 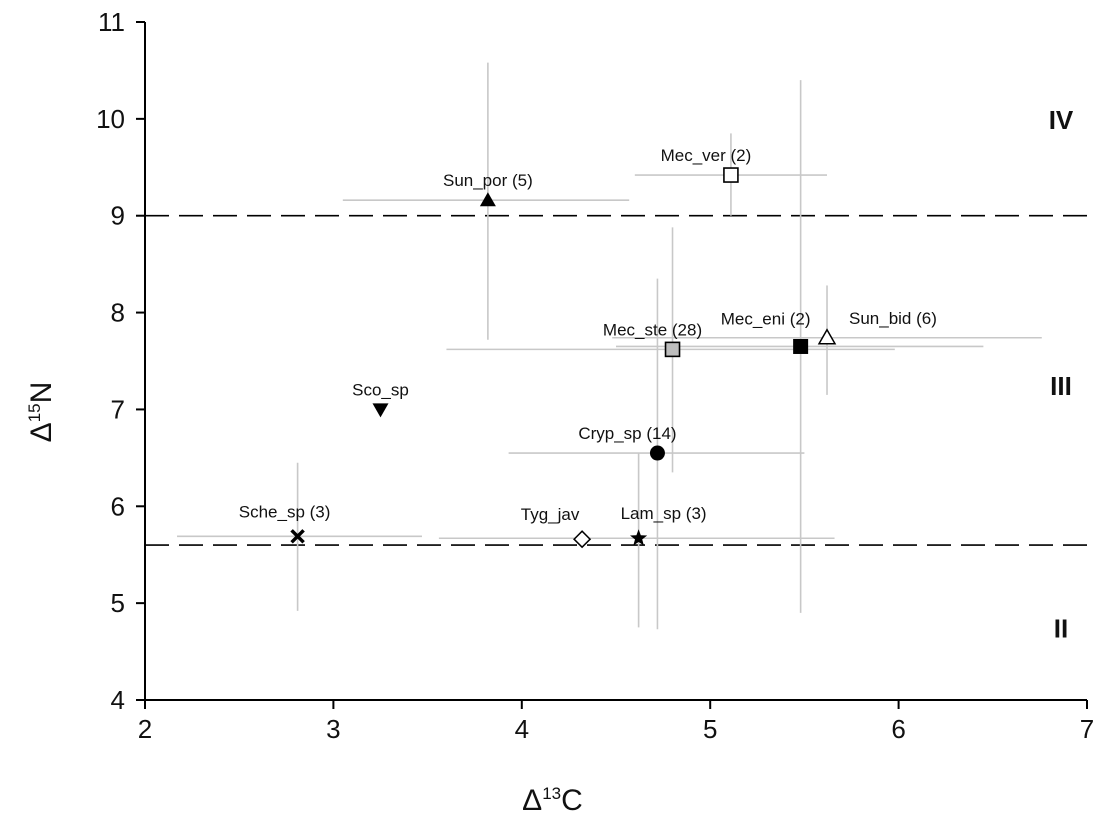 I want to click on y-axis-title: Δ15N, so click(x=41, y=412).